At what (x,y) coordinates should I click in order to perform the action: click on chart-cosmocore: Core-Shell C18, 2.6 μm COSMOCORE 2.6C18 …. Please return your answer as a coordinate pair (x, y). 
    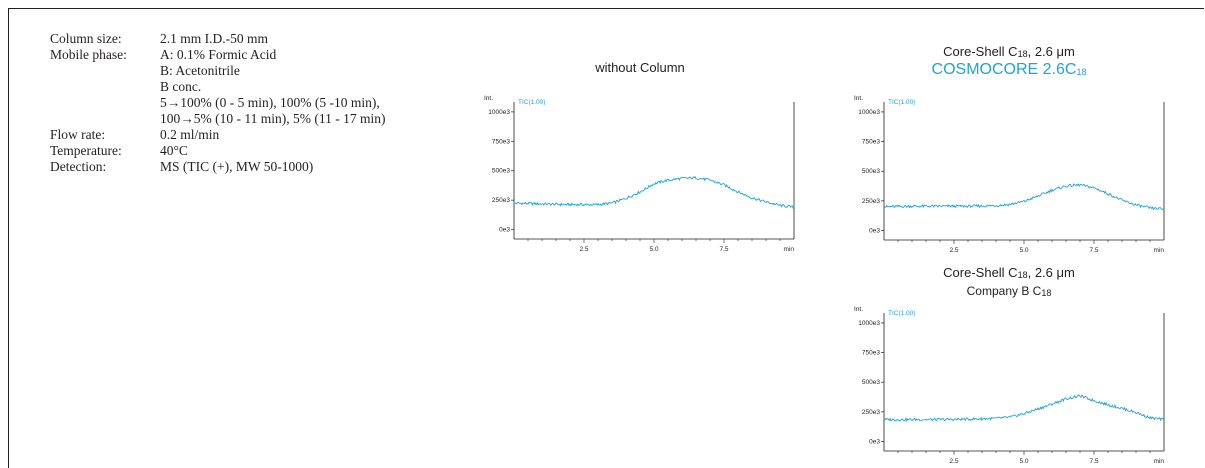
    Looking at the image, I should click on (1009, 151).